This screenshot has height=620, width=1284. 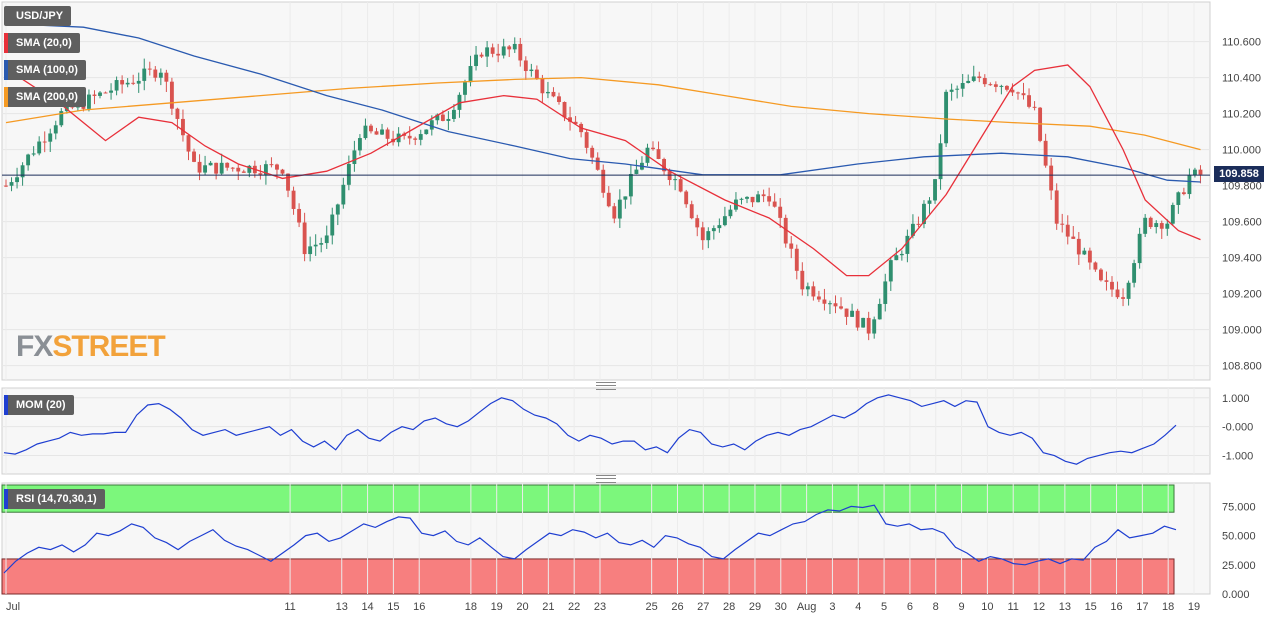 I want to click on rsi-legend: RSI (14,70,30,1), so click(x=54, y=499).